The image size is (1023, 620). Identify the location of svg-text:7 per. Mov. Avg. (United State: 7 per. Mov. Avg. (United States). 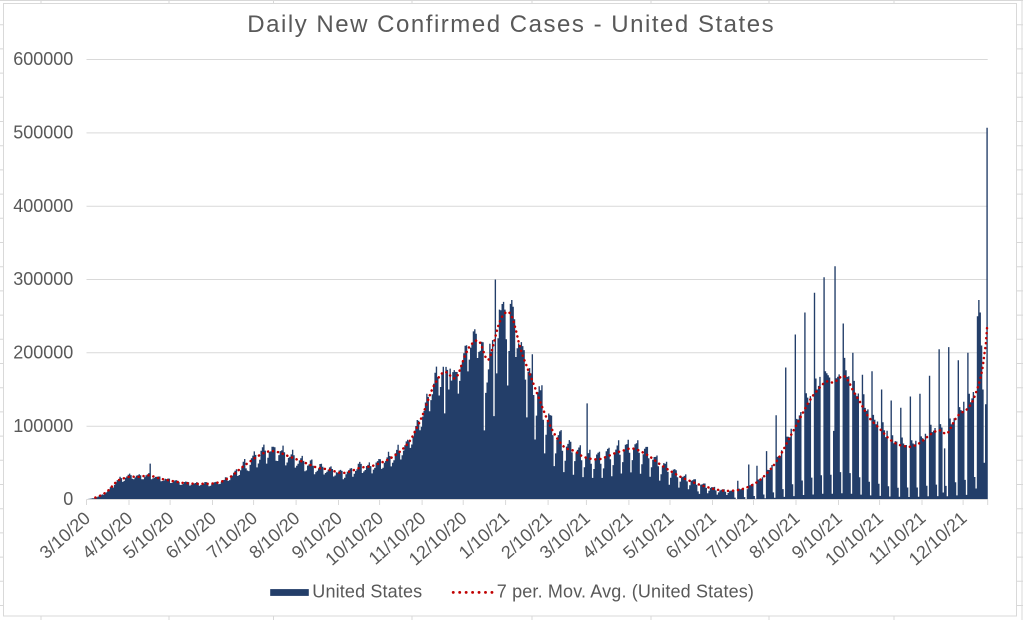
(625, 592).